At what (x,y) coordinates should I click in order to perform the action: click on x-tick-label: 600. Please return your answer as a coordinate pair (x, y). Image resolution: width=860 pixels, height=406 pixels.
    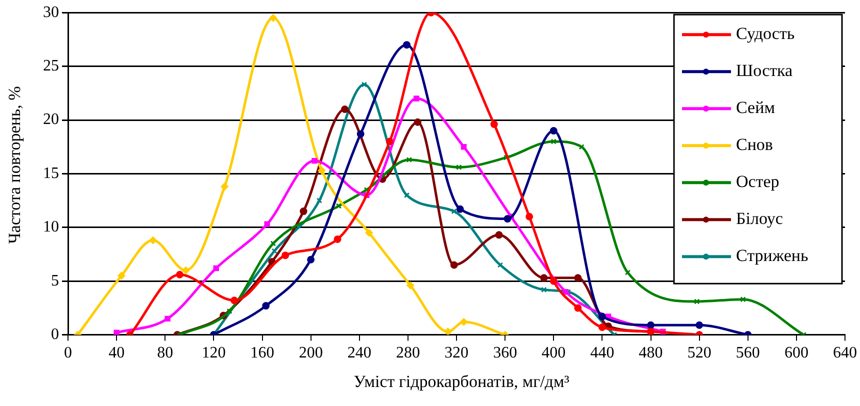
    Looking at the image, I should click on (796, 353).